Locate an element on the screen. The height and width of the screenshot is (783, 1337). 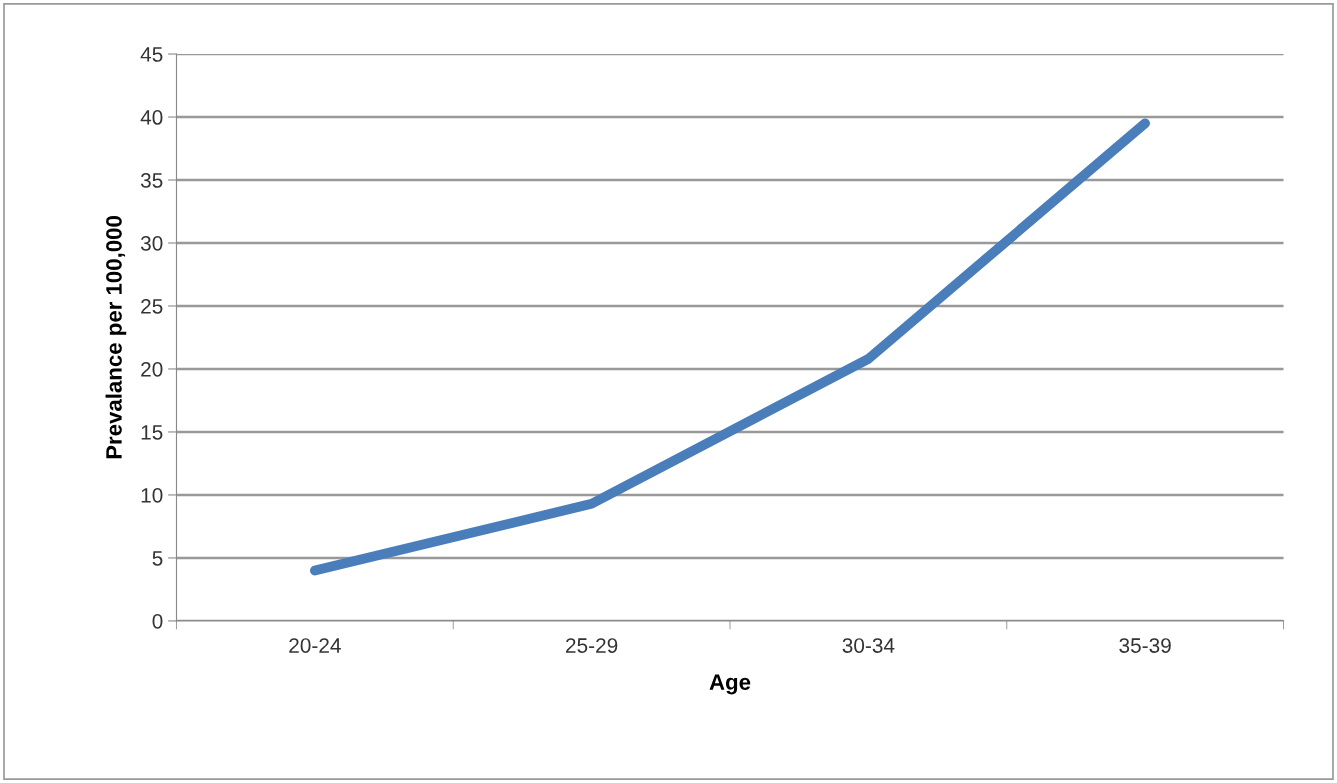
x-tick-label: 20-24 is located at coordinates (315, 645).